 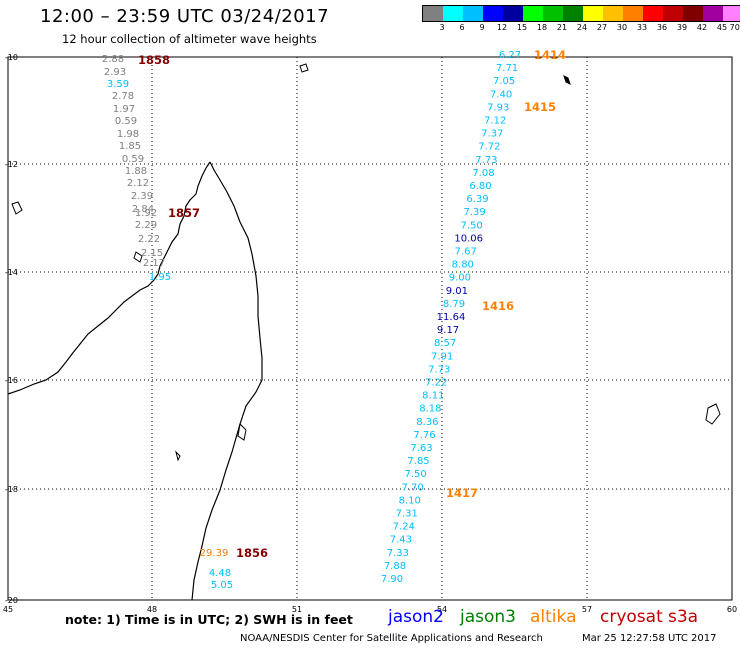 I want to click on pass-id: 1856, so click(x=252, y=553).